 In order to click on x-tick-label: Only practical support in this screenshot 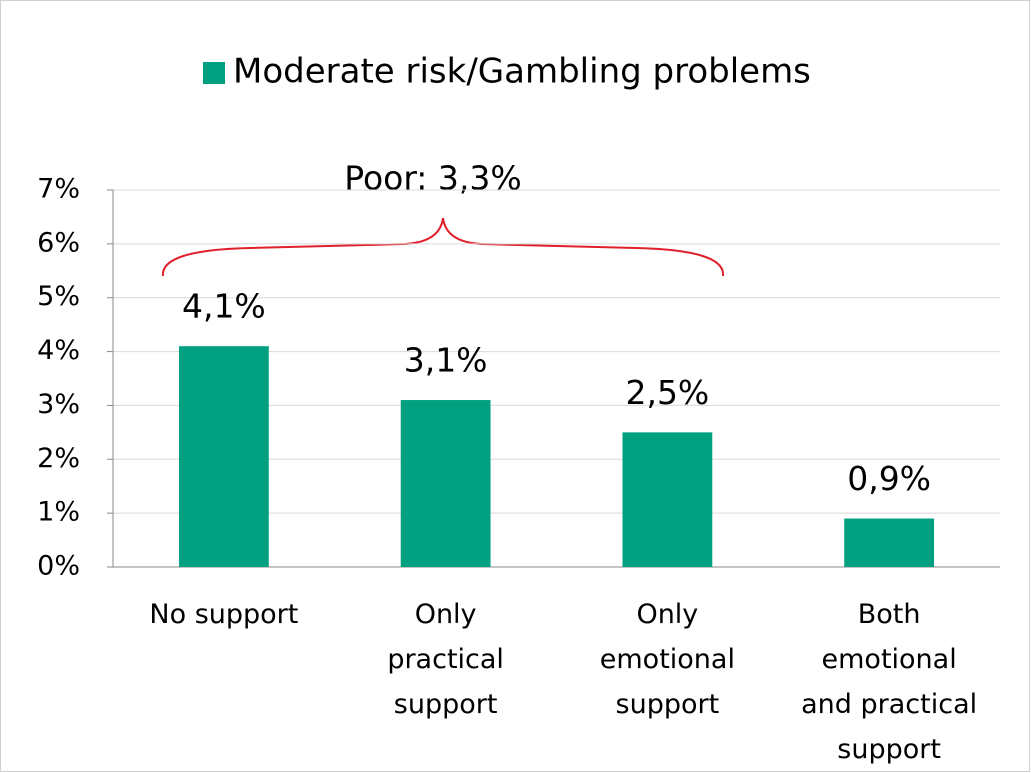, I will do `click(445, 659)`.